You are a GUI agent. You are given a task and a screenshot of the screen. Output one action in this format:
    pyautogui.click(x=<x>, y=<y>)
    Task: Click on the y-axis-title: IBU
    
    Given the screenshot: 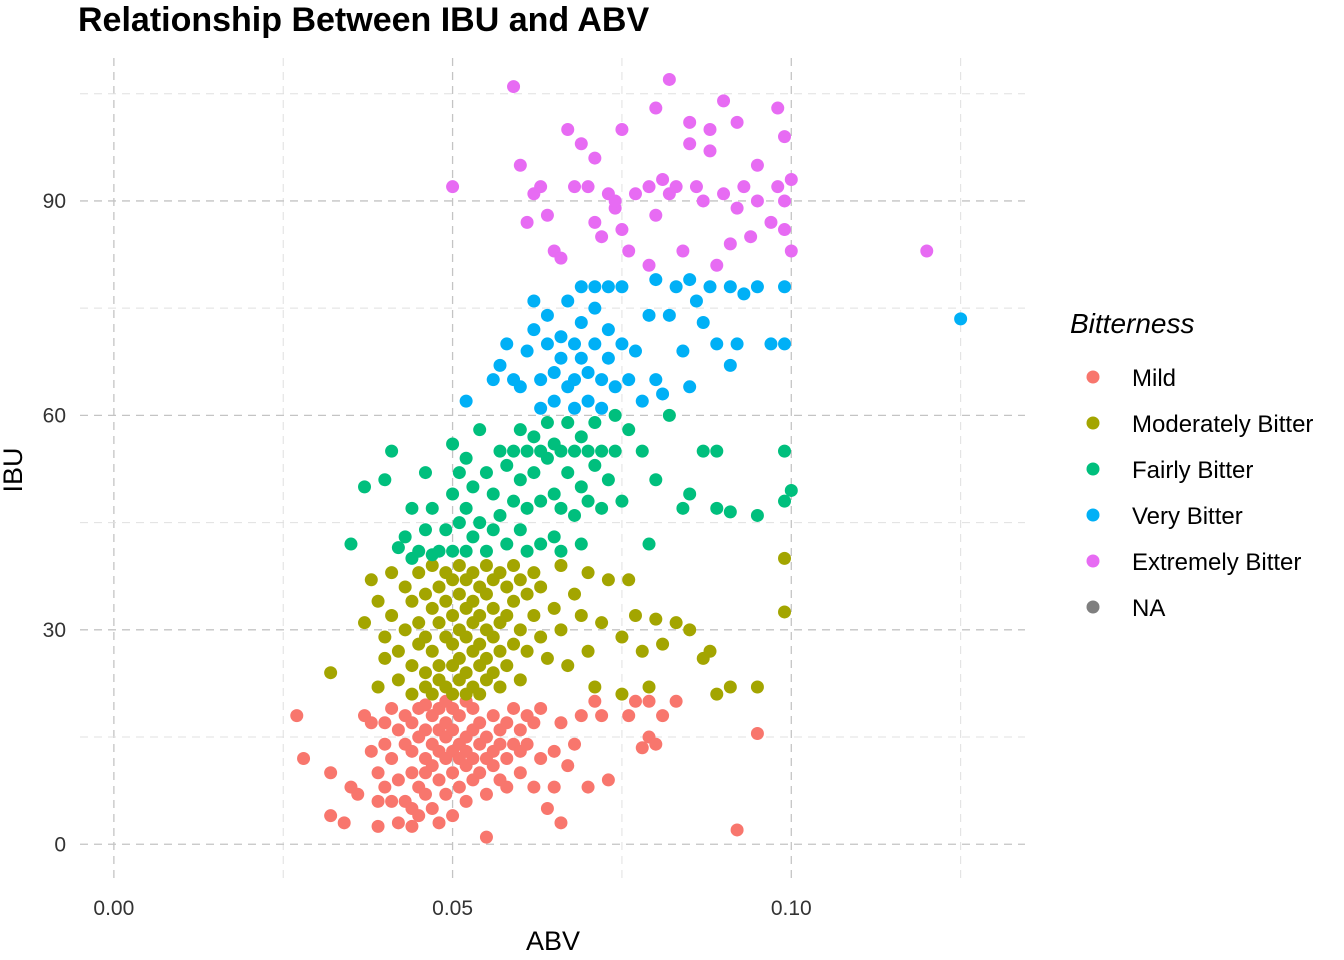 What is the action you would take?
    pyautogui.click(x=14, y=469)
    